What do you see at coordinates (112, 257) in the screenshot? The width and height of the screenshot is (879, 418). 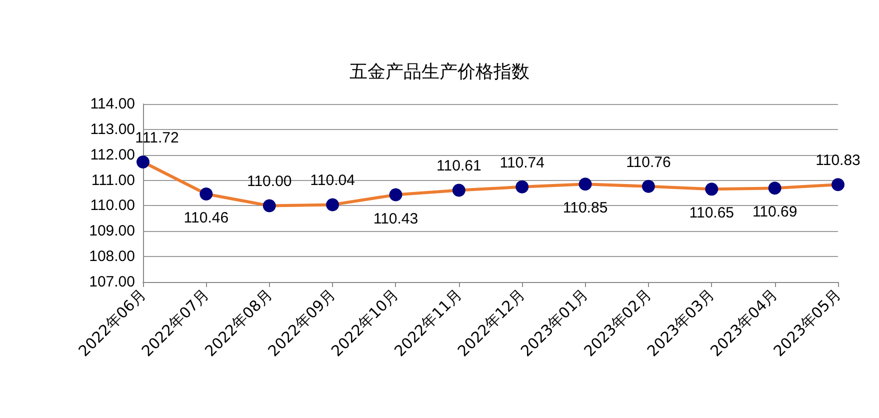 I see `y-tick-label: 108.00` at bounding box center [112, 257].